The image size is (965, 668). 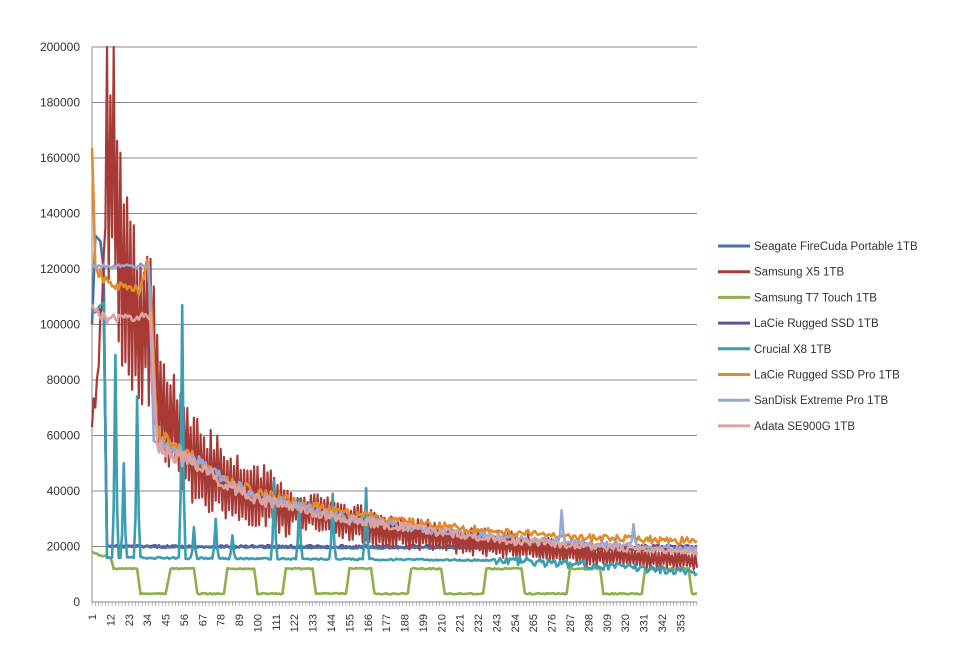 I want to click on y-tick-label: 200000, so click(x=60, y=47).